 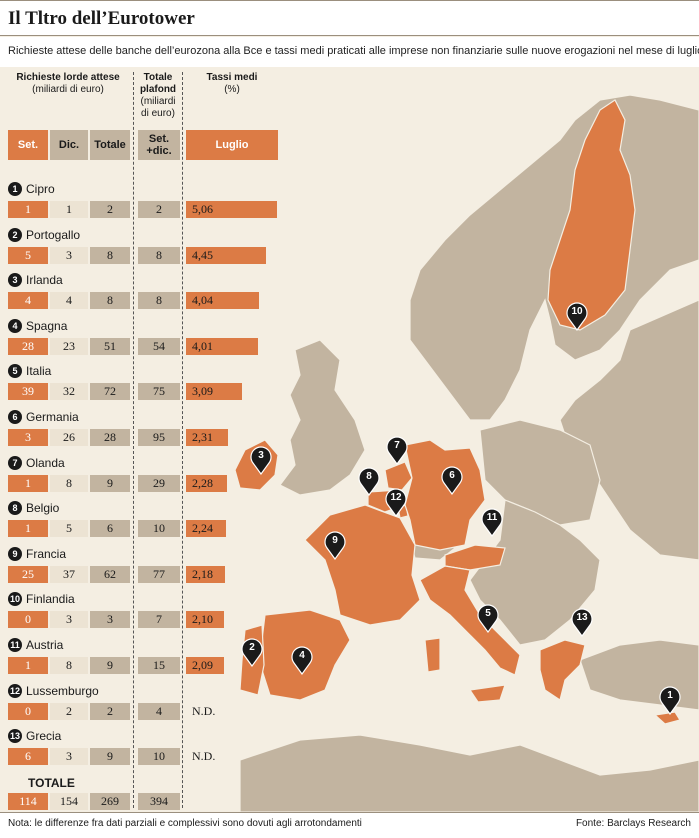 I want to click on rate-bar: 5,06, so click(x=231, y=209).